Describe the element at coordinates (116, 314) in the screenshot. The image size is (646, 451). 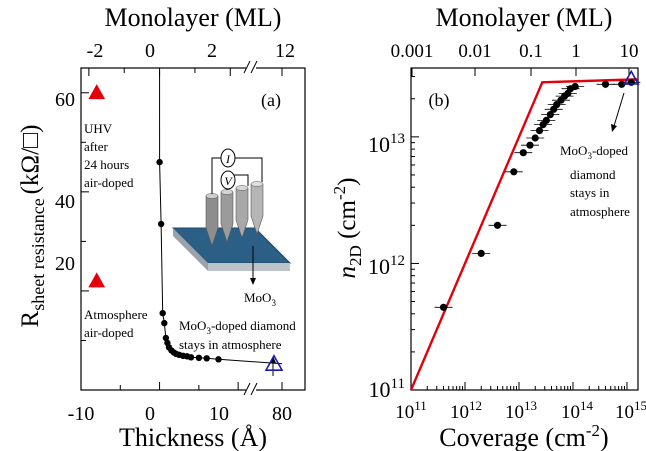
I see `annotation-atmosphere: Atmosphere` at that location.